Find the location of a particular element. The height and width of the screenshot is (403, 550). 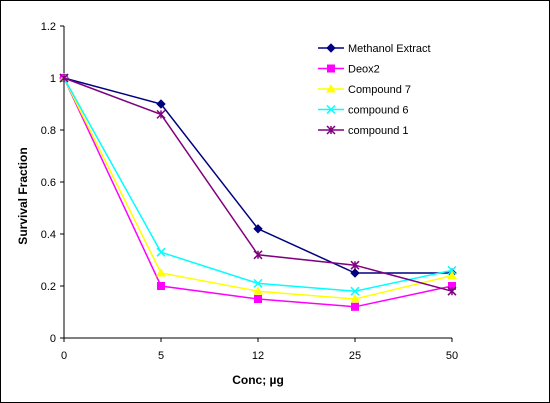

legend-label: Methanol Extract is located at coordinates (389, 49).